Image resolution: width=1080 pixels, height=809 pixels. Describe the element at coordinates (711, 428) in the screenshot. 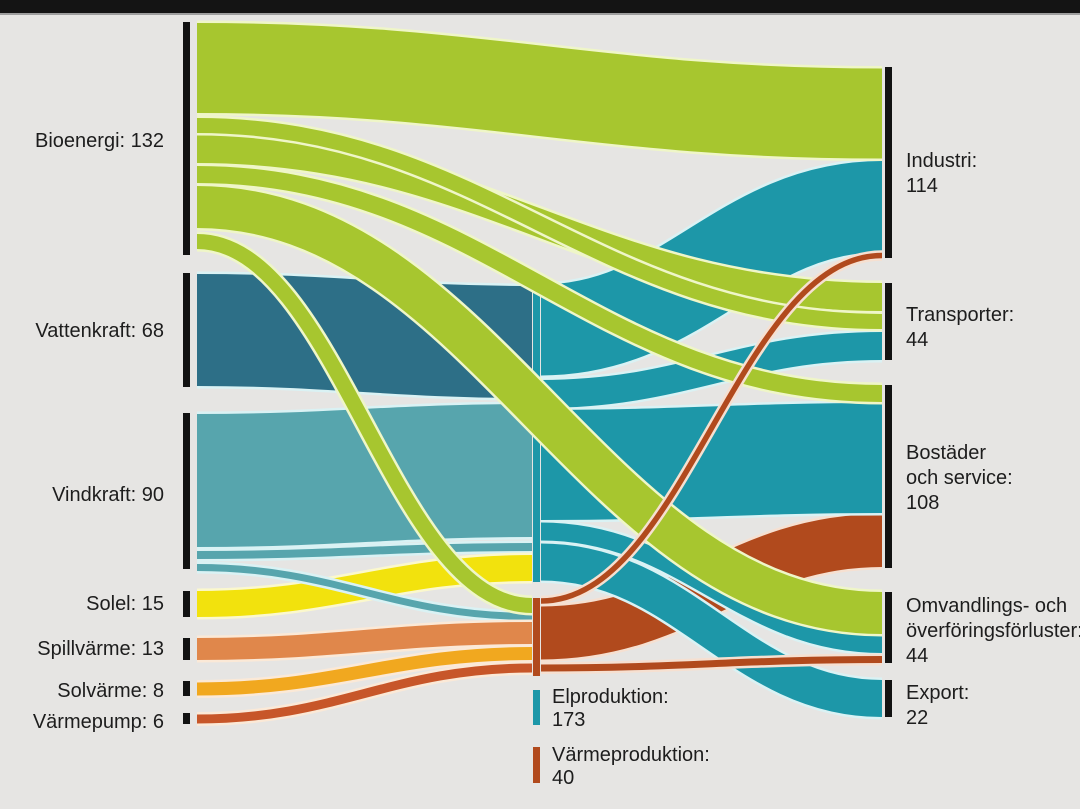

I see `flow-varmeproduktion-industri` at that location.